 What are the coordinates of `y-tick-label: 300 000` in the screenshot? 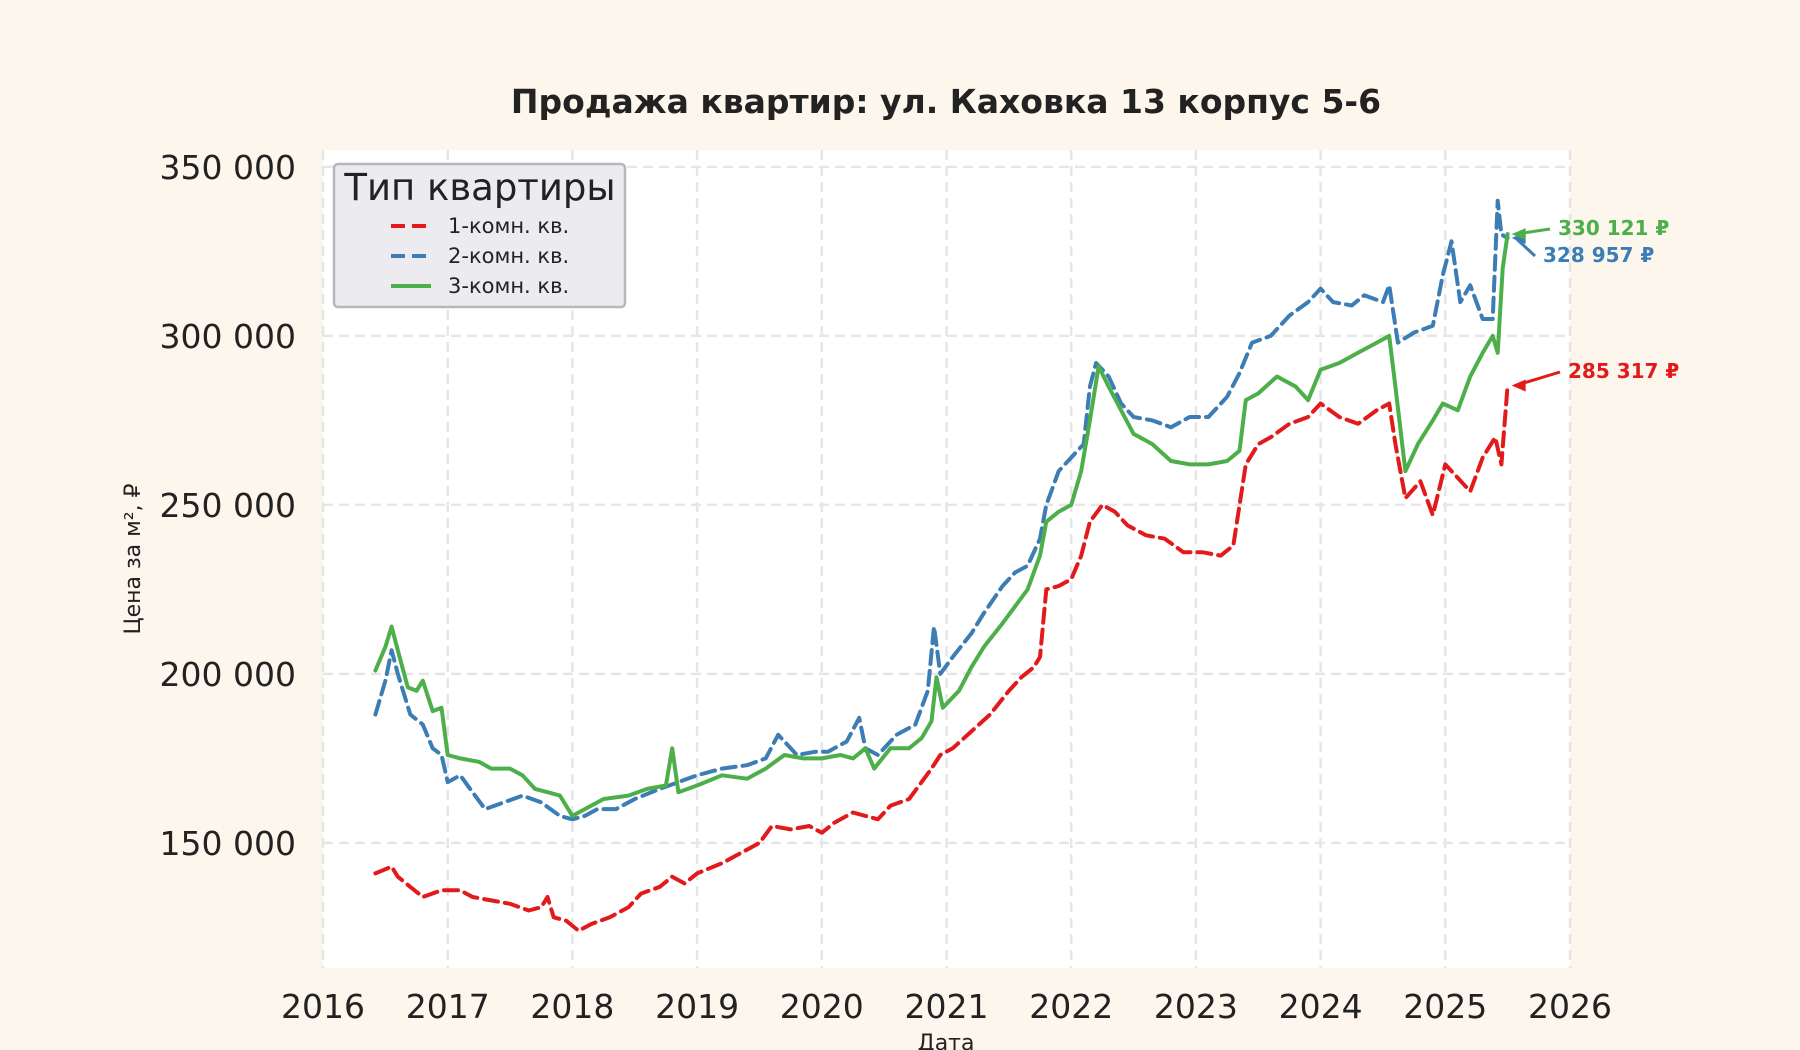 It's located at (228, 336).